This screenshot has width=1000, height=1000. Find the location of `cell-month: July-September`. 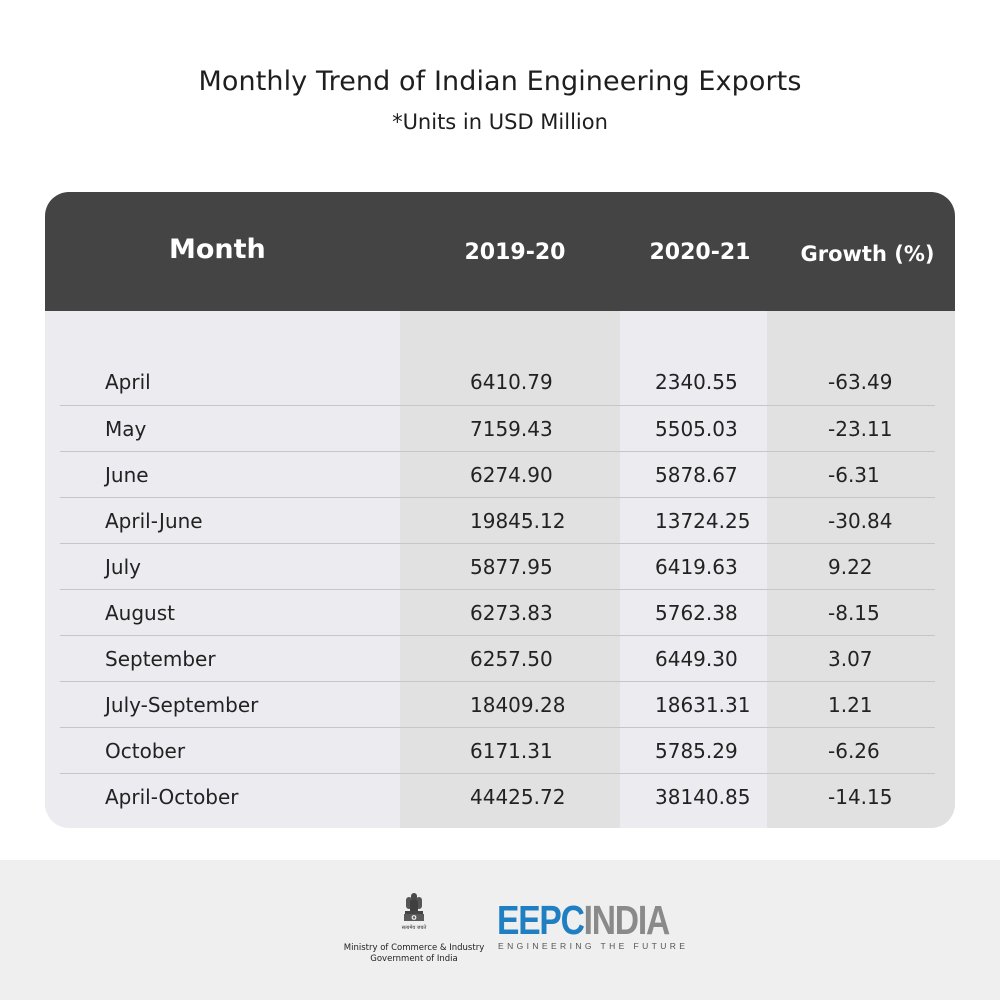

cell-month: July-September is located at coordinates (182, 705).